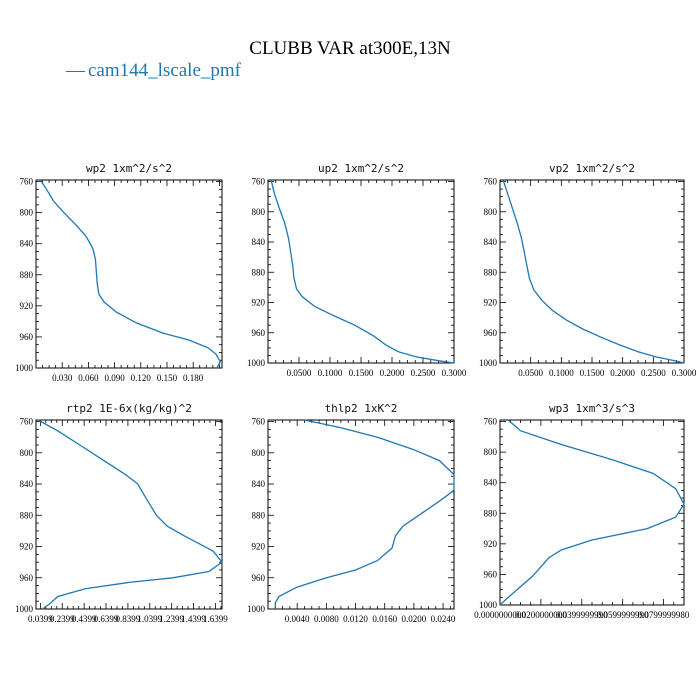  What do you see at coordinates (40, 619) in the screenshot?
I see `x-tick-label: 0.0399` at bounding box center [40, 619].